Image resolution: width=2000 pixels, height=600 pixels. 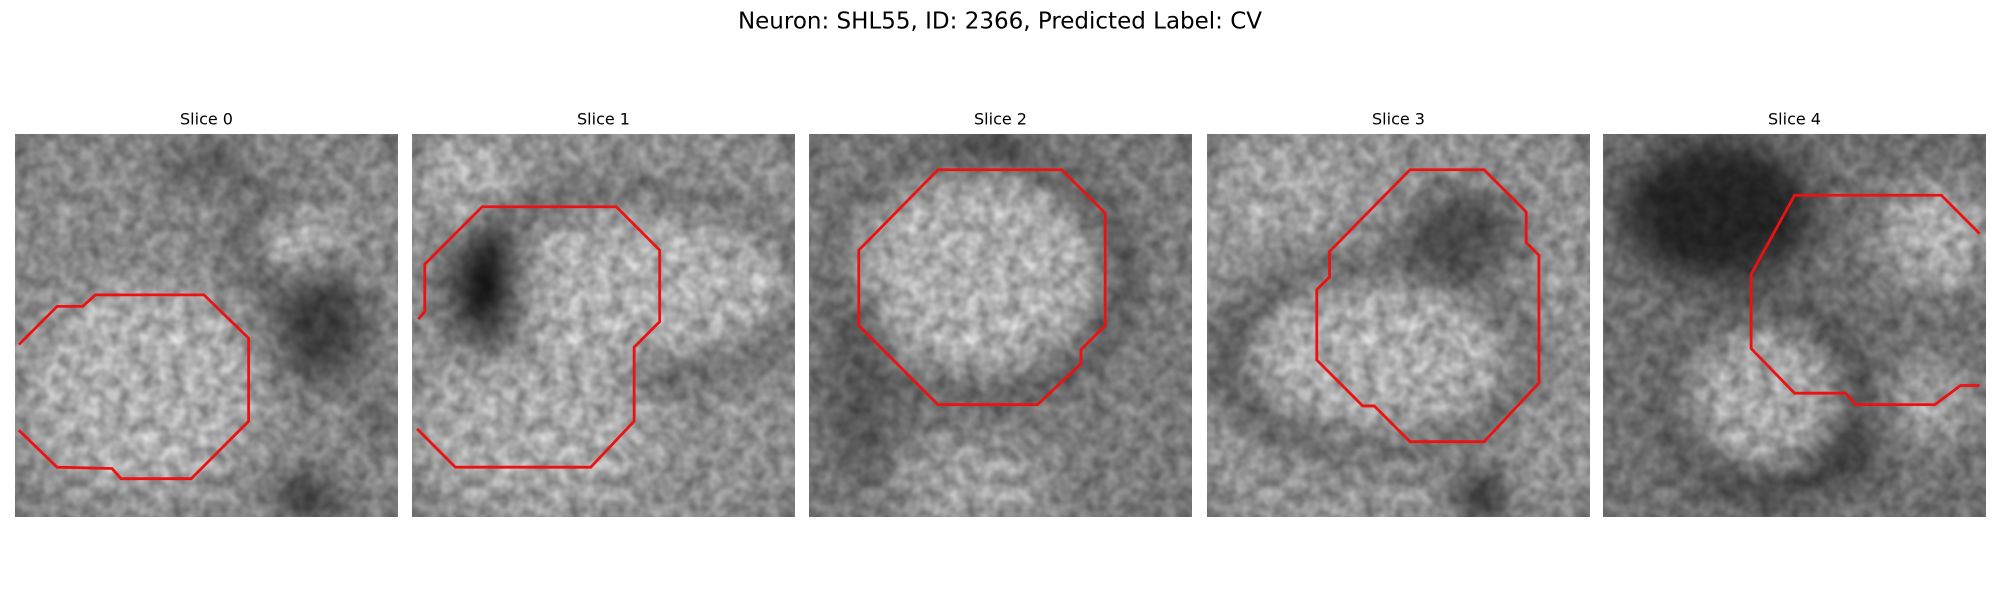 I want to click on slice-label: Slice 3, so click(x=1398, y=119).